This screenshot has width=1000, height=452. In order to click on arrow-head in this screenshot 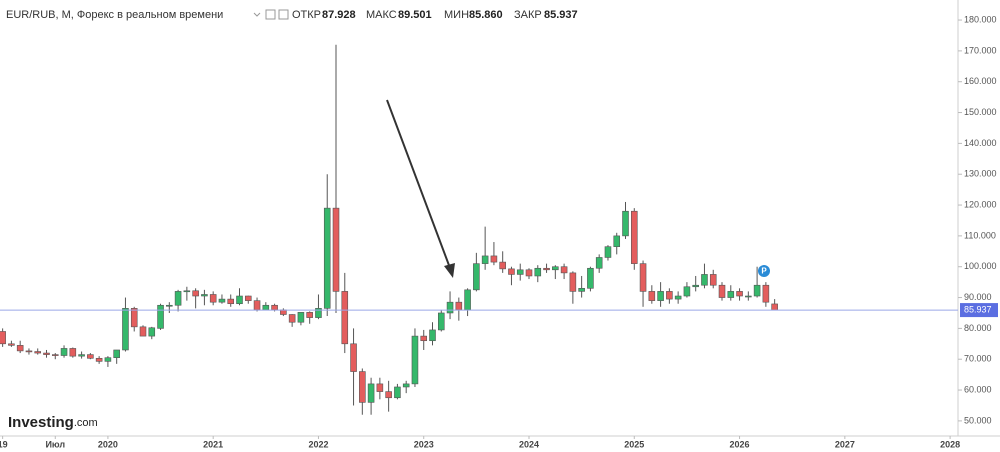, I will do `click(449, 270)`.